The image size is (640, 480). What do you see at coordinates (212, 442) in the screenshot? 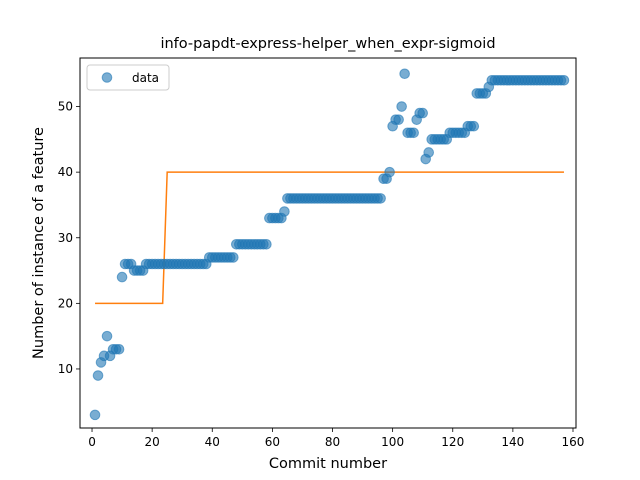
I see `x-tick-label: 40` at bounding box center [212, 442].